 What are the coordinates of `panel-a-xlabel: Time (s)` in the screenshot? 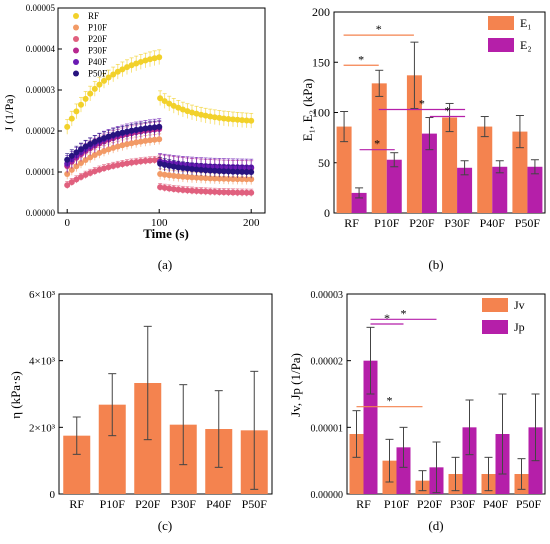 It's located at (166, 233).